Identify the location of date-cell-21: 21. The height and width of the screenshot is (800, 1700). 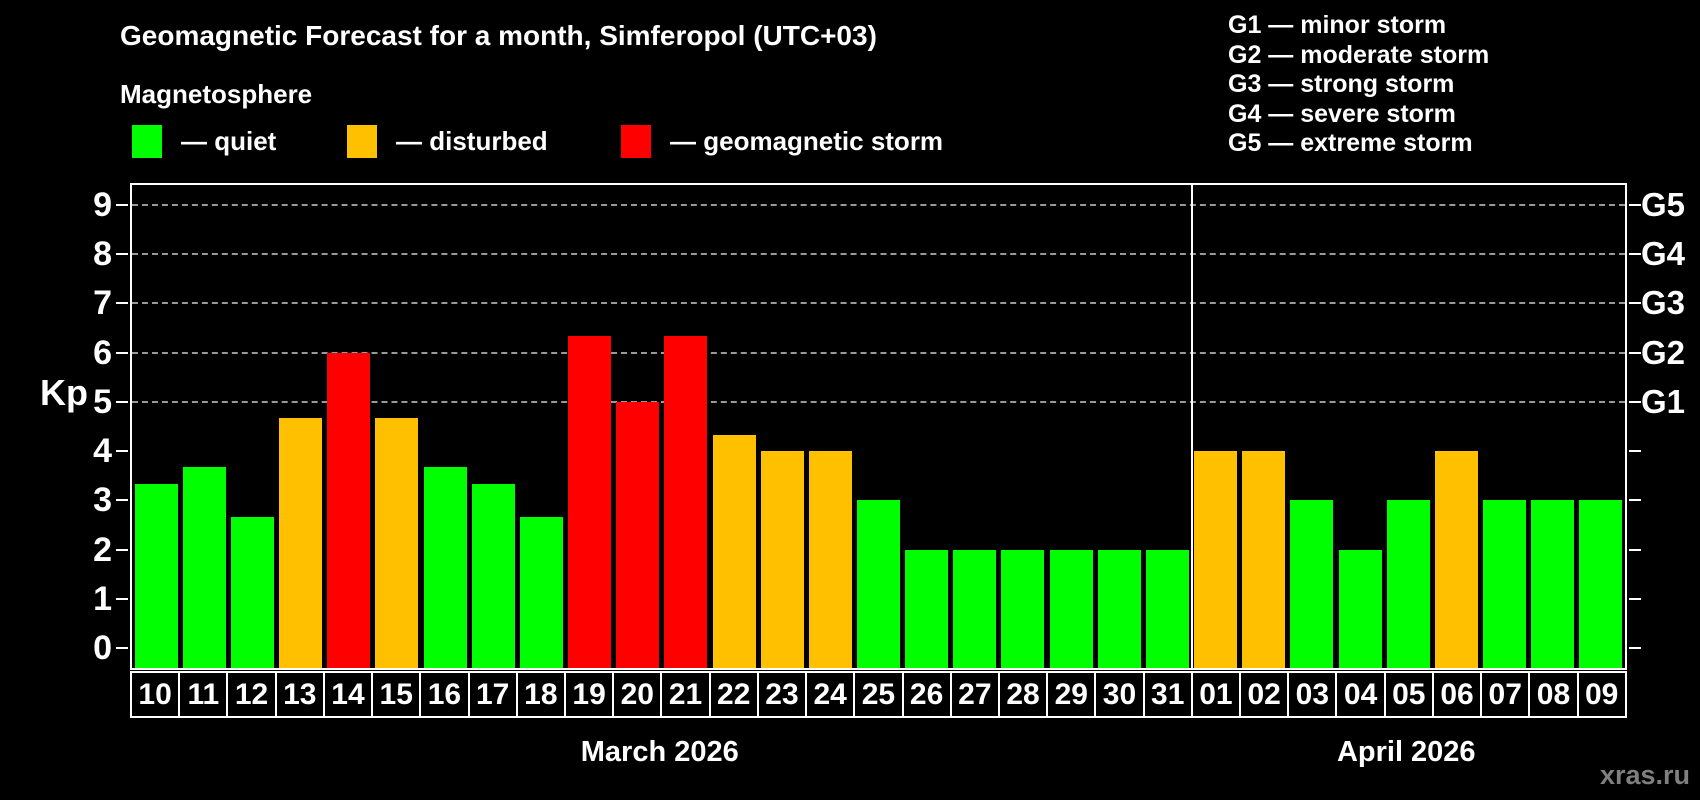
(685, 694).